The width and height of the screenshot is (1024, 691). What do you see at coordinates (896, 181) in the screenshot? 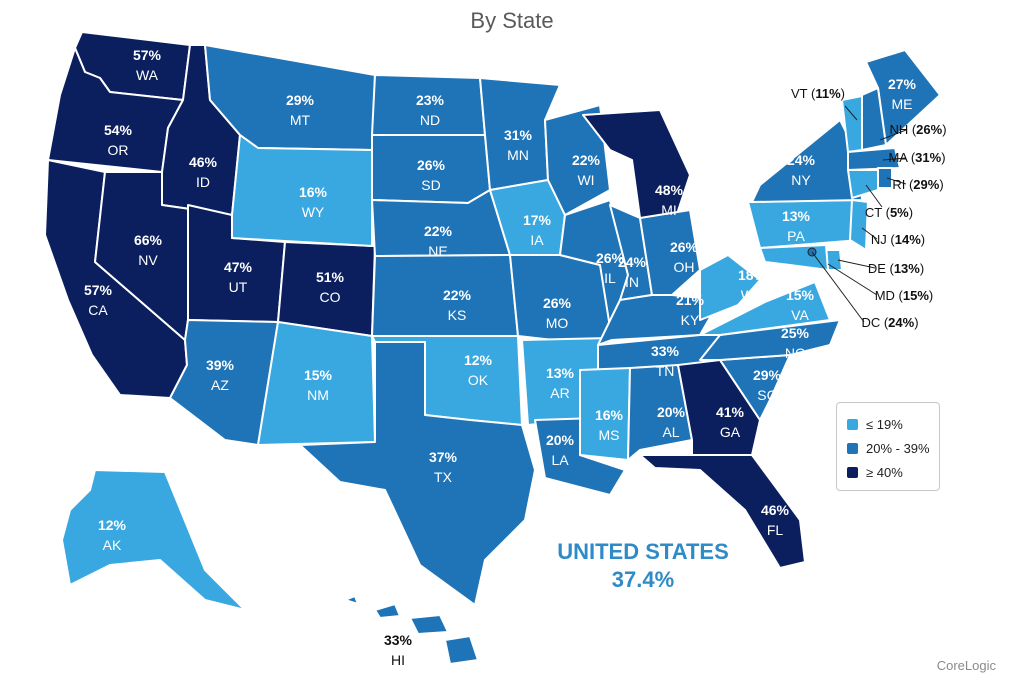
I see `leader-line-ri` at bounding box center [896, 181].